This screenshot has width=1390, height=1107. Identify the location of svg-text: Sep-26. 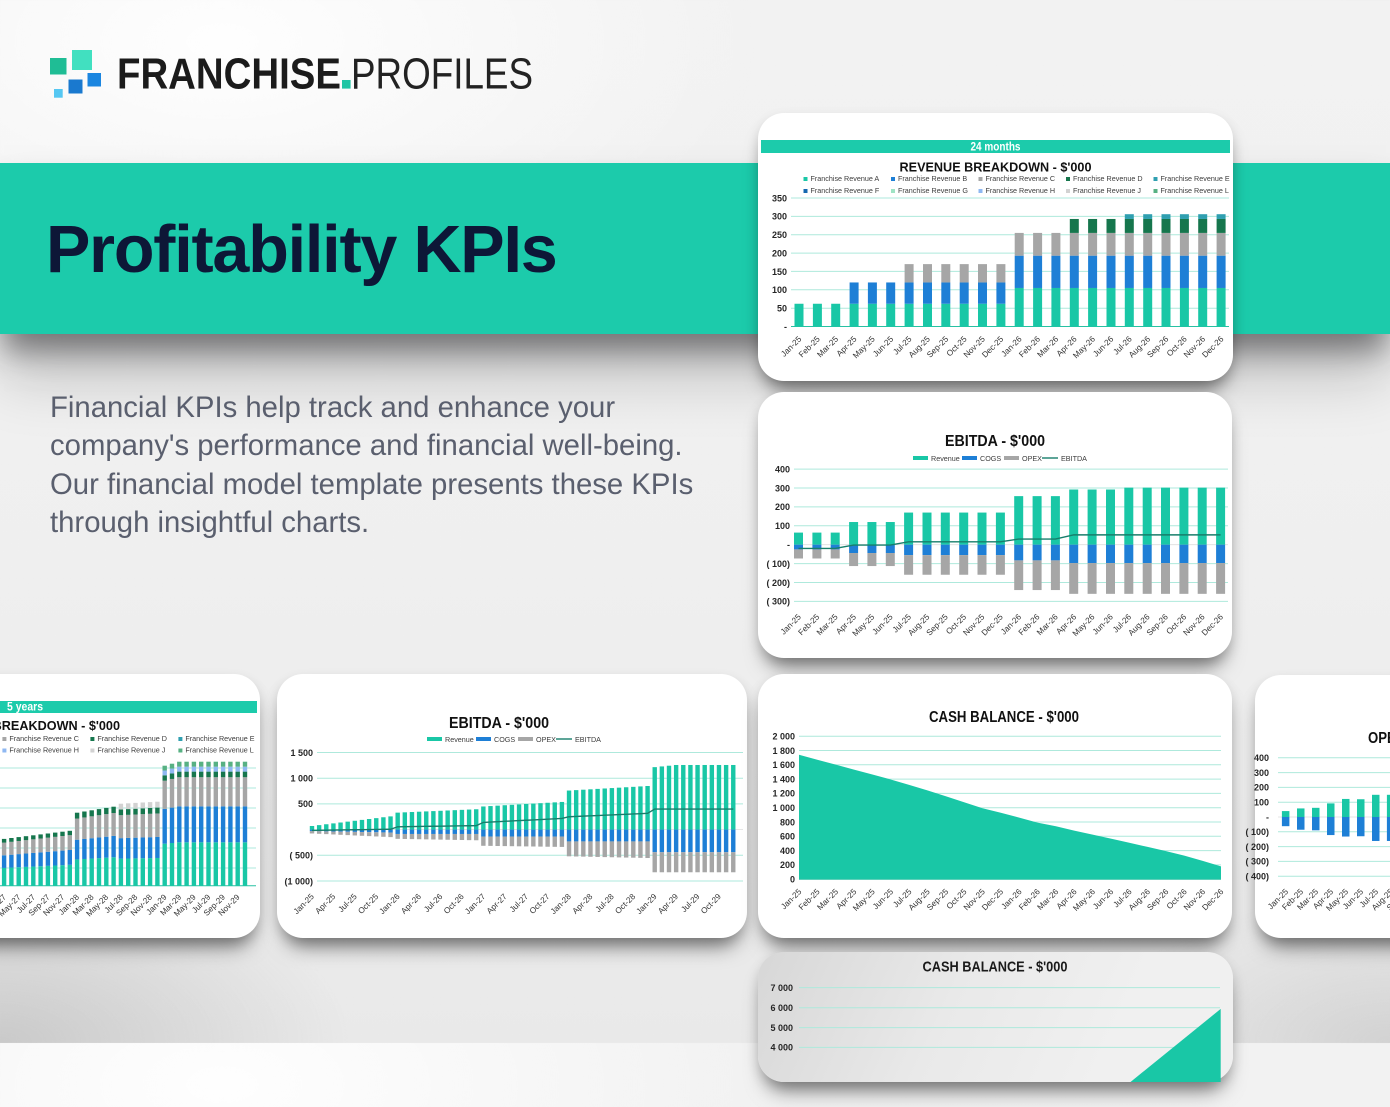
(1157, 899).